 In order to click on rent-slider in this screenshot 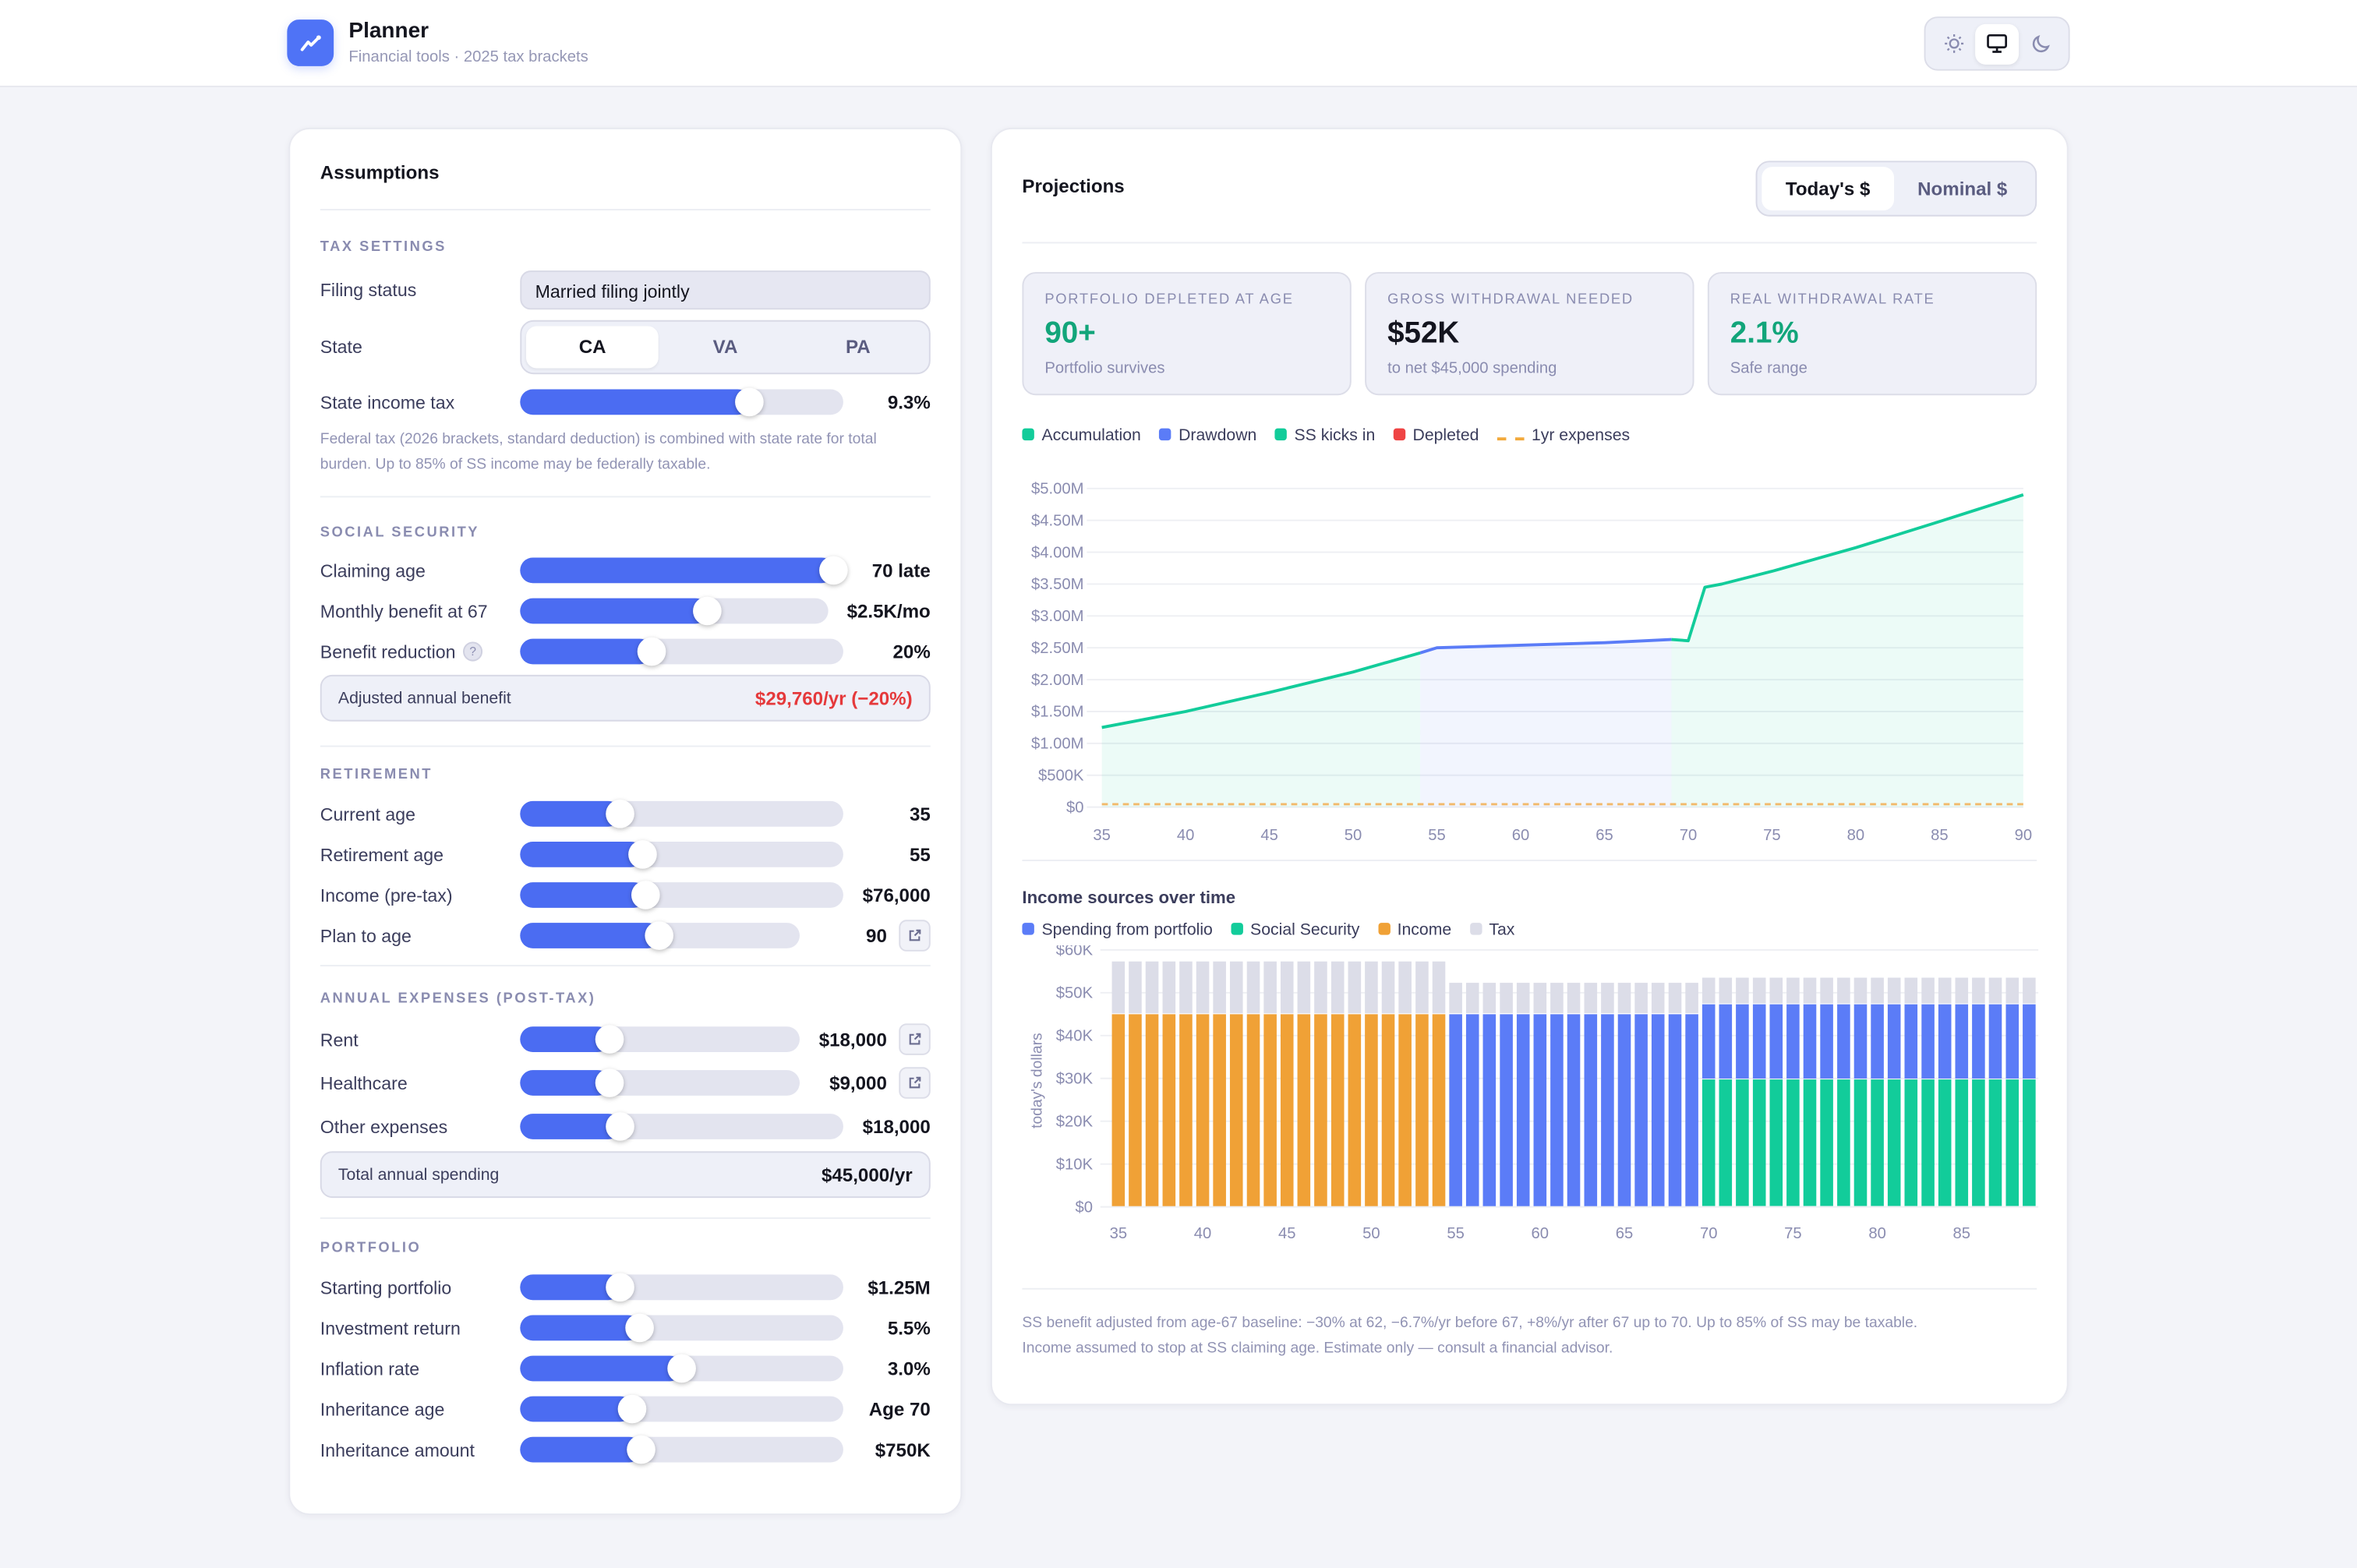, I will do `click(660, 1039)`.